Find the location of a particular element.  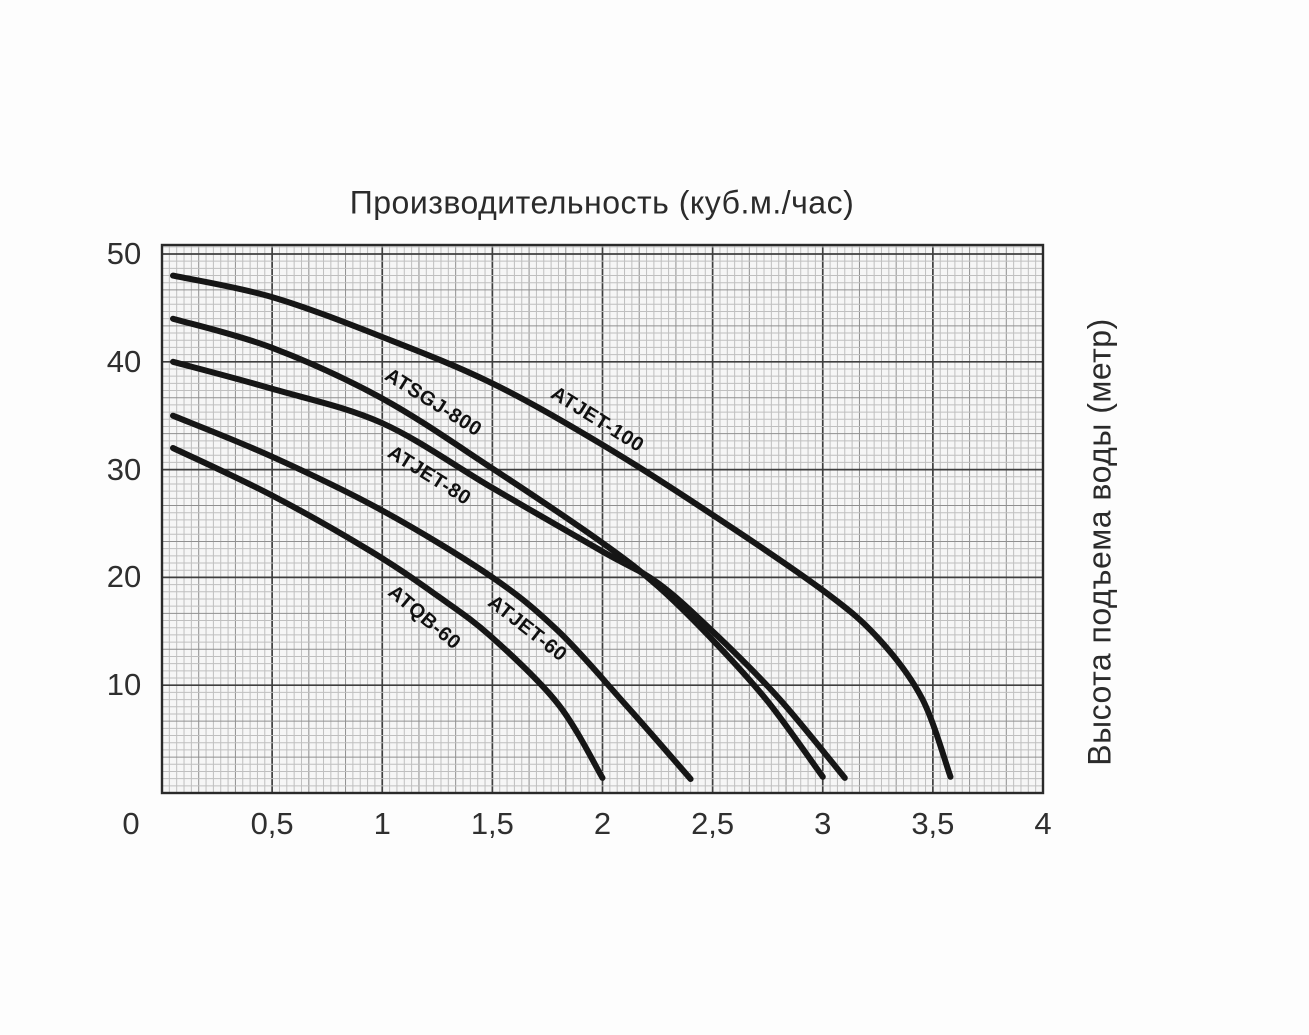

x-tick-label-1: 1 is located at coordinates (382, 823).